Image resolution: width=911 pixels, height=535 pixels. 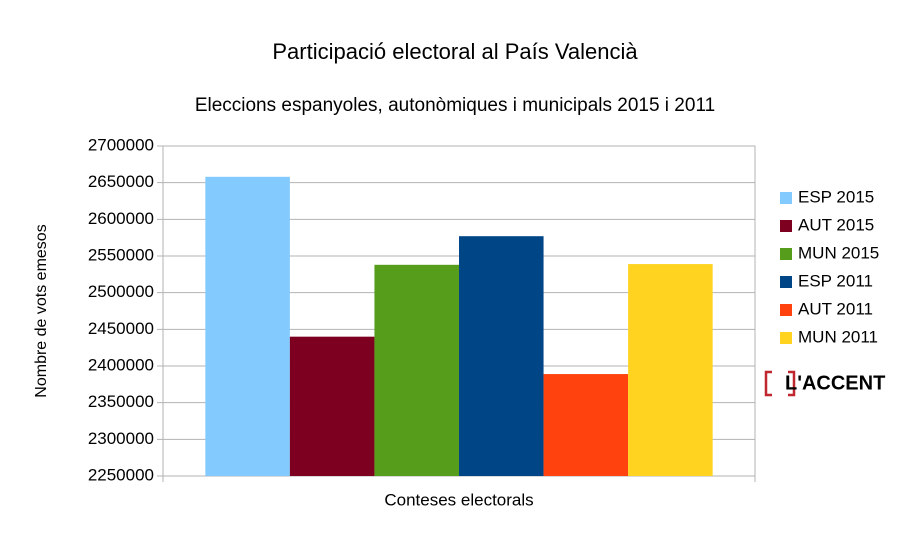 I want to click on y-axis-title: Nombre de vots emesos, so click(x=41, y=310).